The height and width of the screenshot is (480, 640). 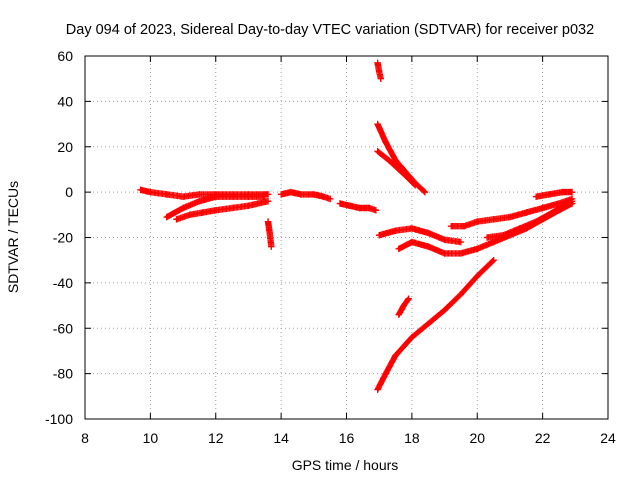 What do you see at coordinates (65, 101) in the screenshot?
I see `y-tick-label: 40` at bounding box center [65, 101].